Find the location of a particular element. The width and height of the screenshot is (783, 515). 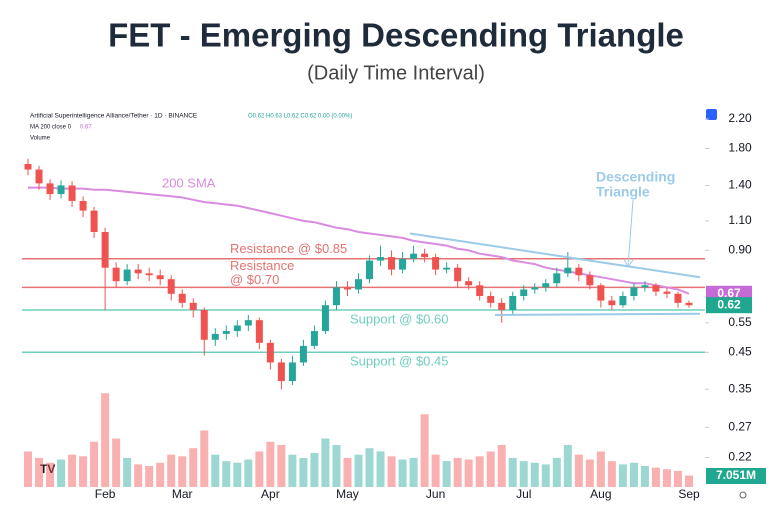

y-tick-label: 0.35 is located at coordinates (740, 388).